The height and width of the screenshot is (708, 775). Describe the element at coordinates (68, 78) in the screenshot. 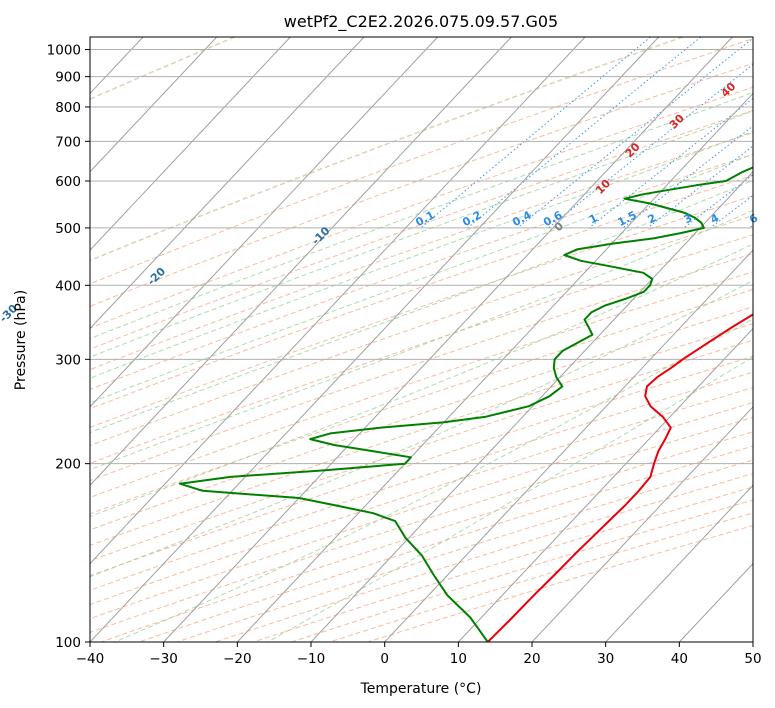

I see `y-tick-label: 900` at that location.